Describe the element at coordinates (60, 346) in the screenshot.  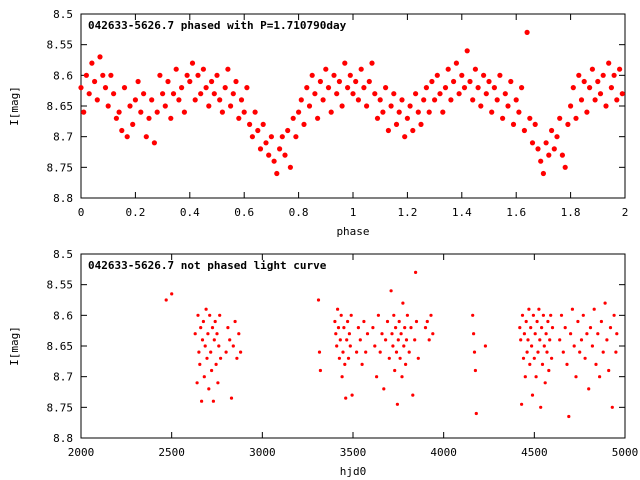
I see `y-tick-label: 8.65` at that location.